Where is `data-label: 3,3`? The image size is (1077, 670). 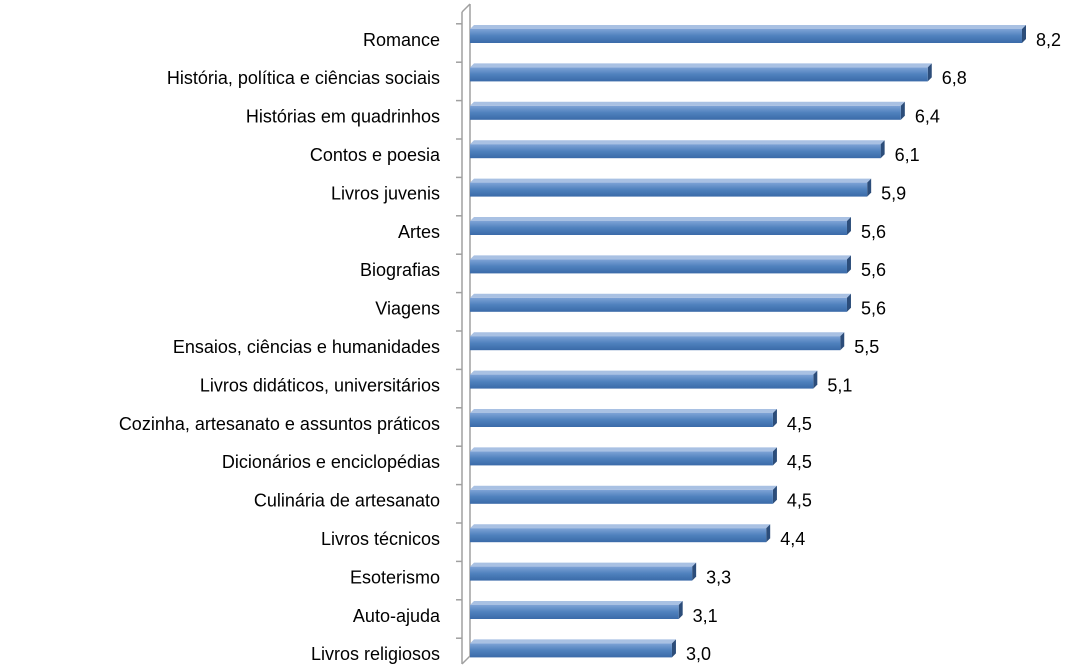 data-label: 3,3 is located at coordinates (718, 577).